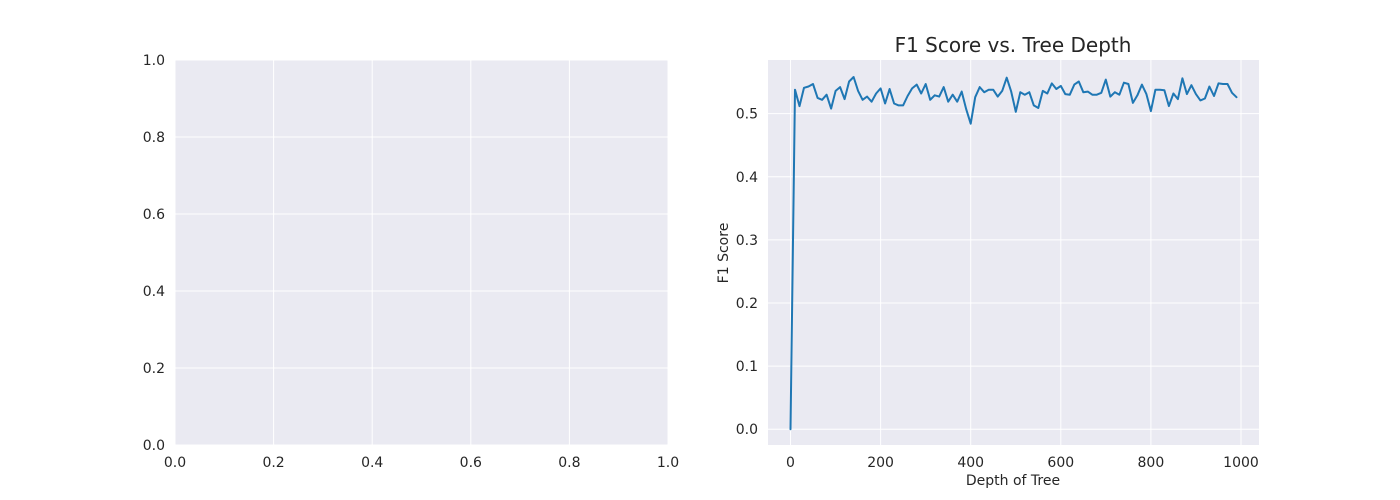 The width and height of the screenshot is (1400, 500). What do you see at coordinates (421, 463) in the screenshot?
I see `left-axes-x-ticks: 0.0 0.2 0.4 0.6 0.8 1.0` at bounding box center [421, 463].